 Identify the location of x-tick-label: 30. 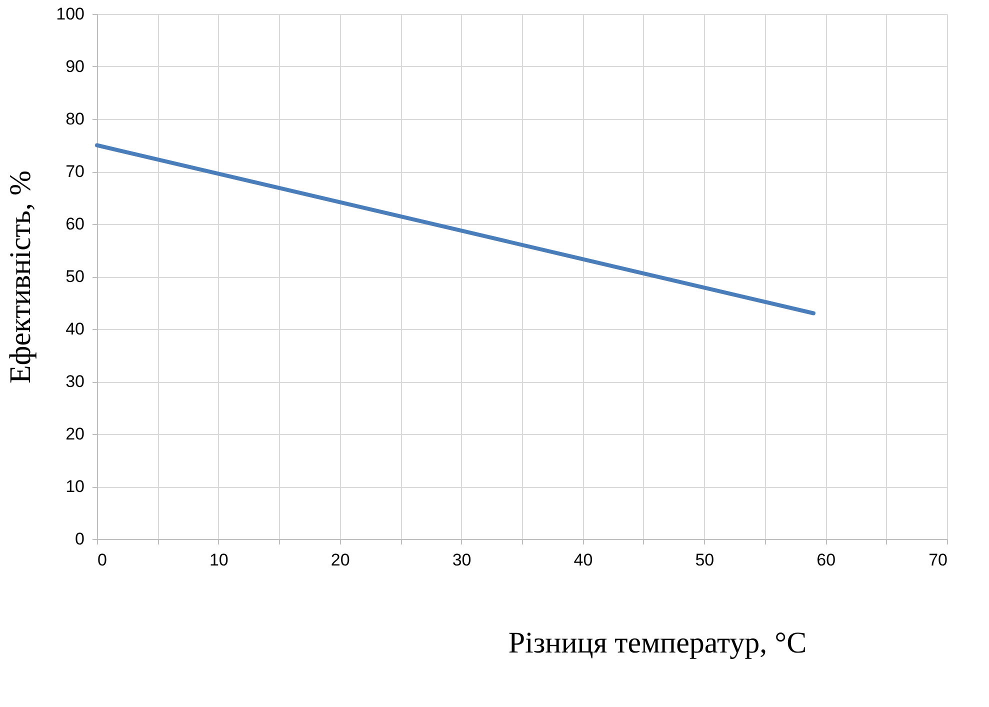
(462, 560).